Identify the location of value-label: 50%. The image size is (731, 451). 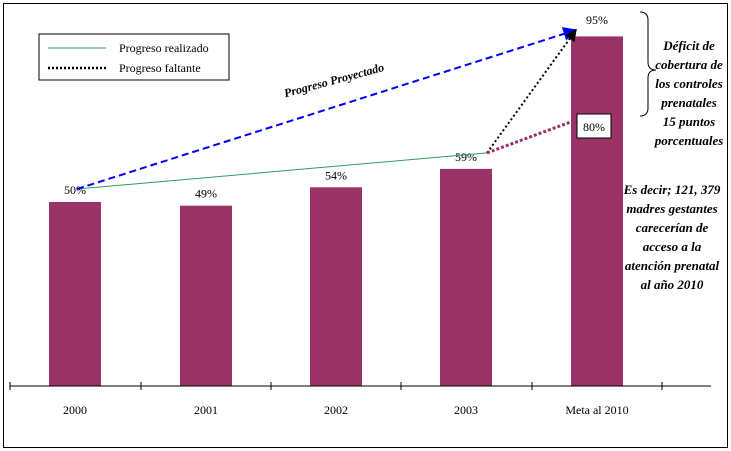
(75, 190).